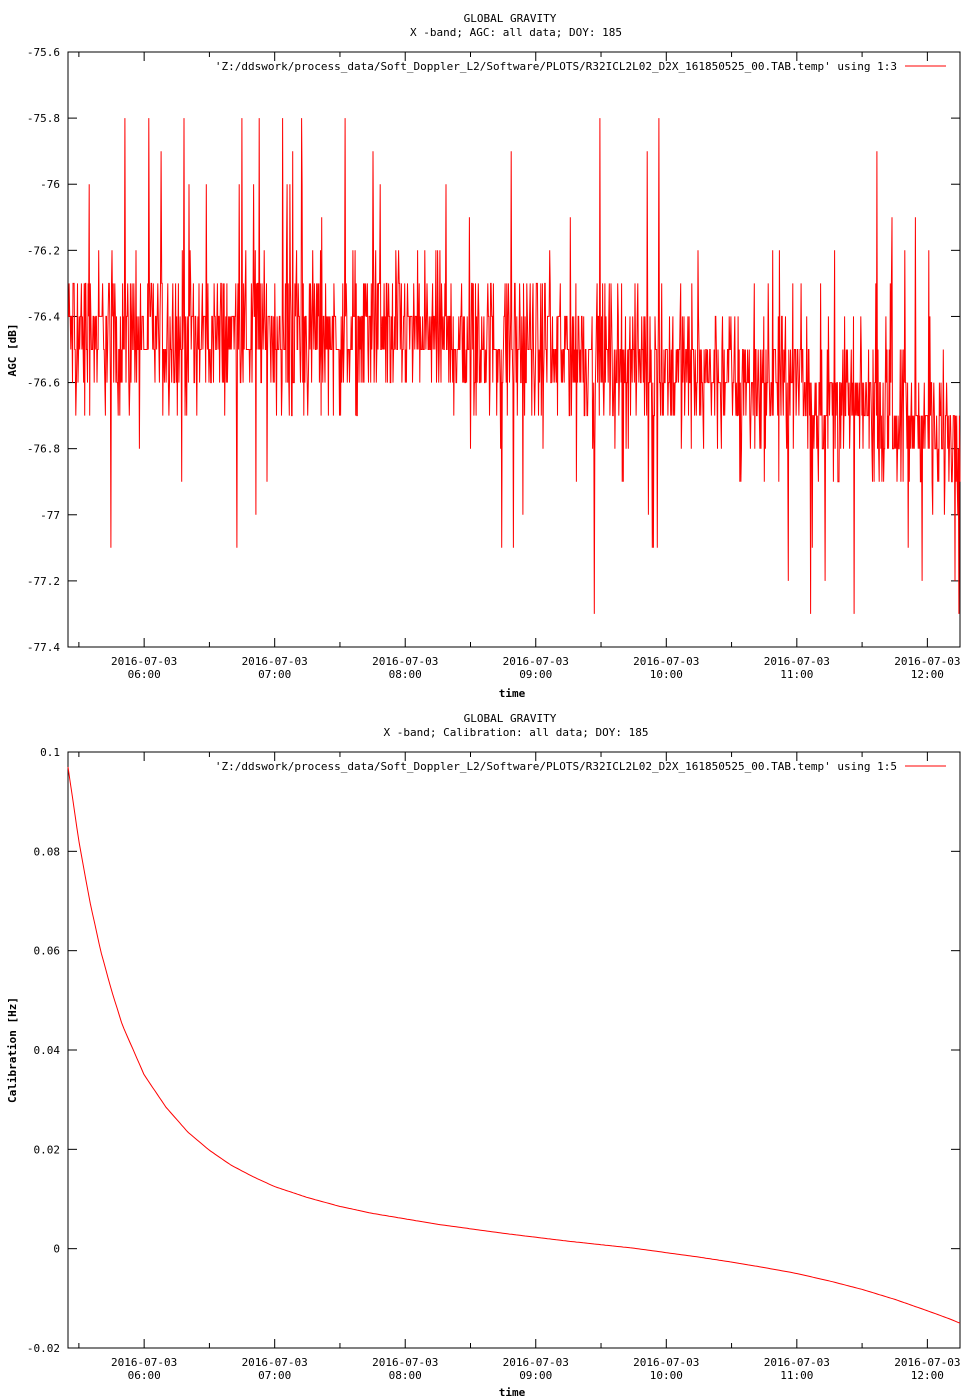 This screenshot has height=1400, width=980. I want to click on y-tick-label: -75.6, so click(43, 52).